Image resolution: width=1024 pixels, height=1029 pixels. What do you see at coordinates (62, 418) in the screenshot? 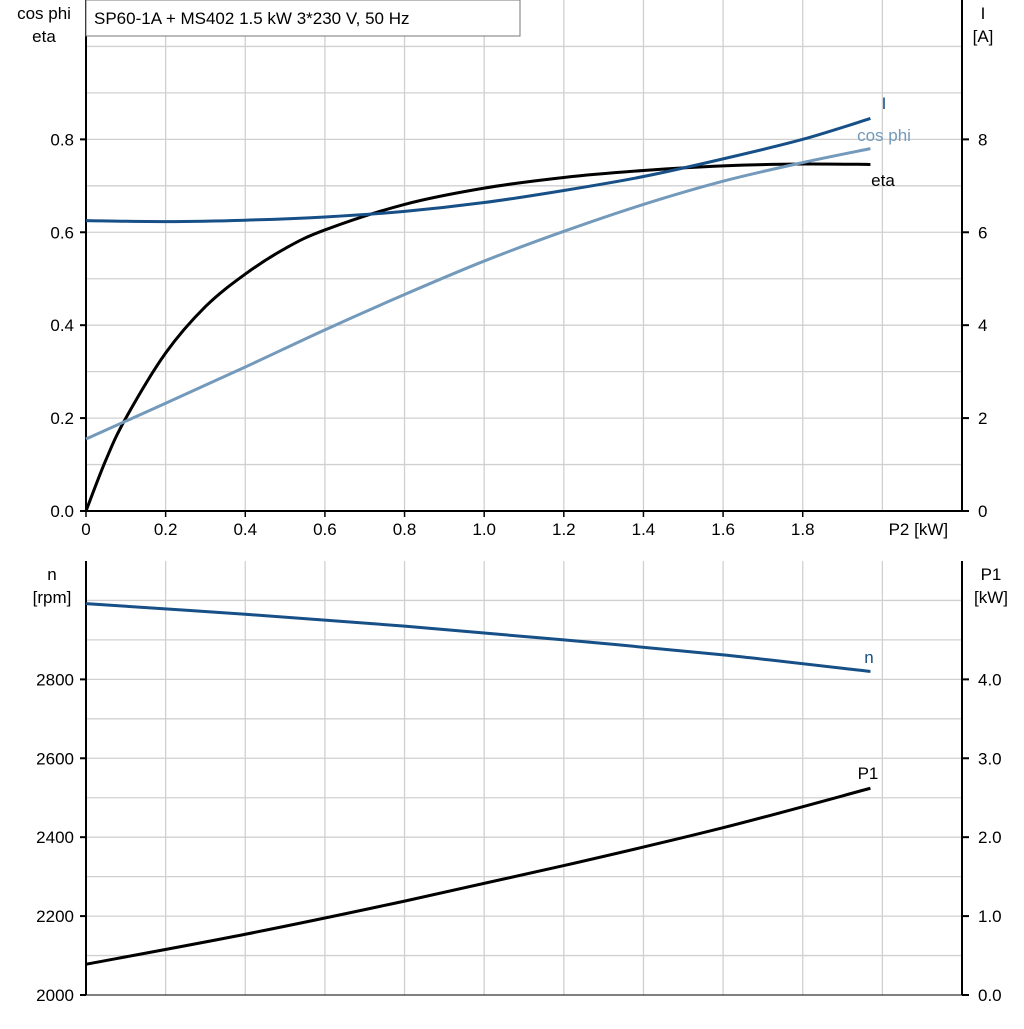
I see `left-tick-label: 0.2` at bounding box center [62, 418].